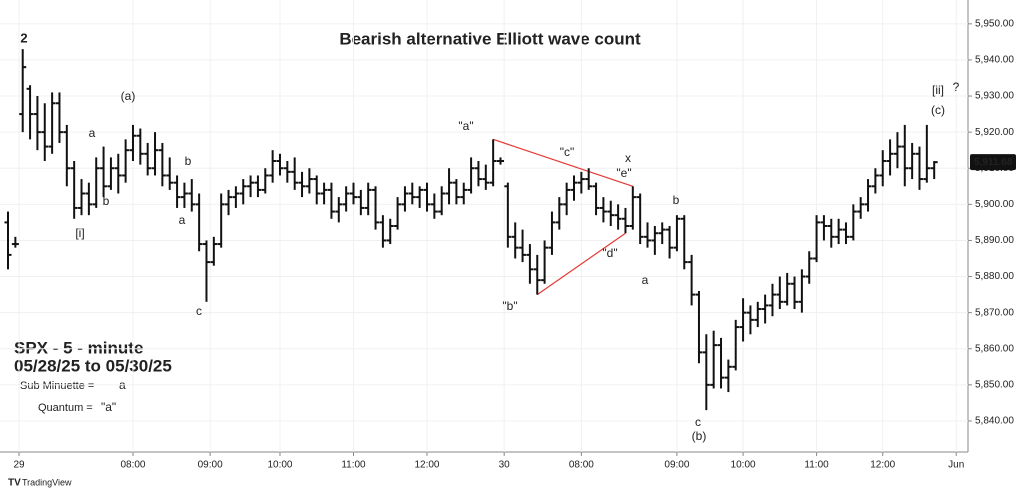 This screenshot has width=1023, height=493. I want to click on degree-label: Quantum =, so click(65, 408).